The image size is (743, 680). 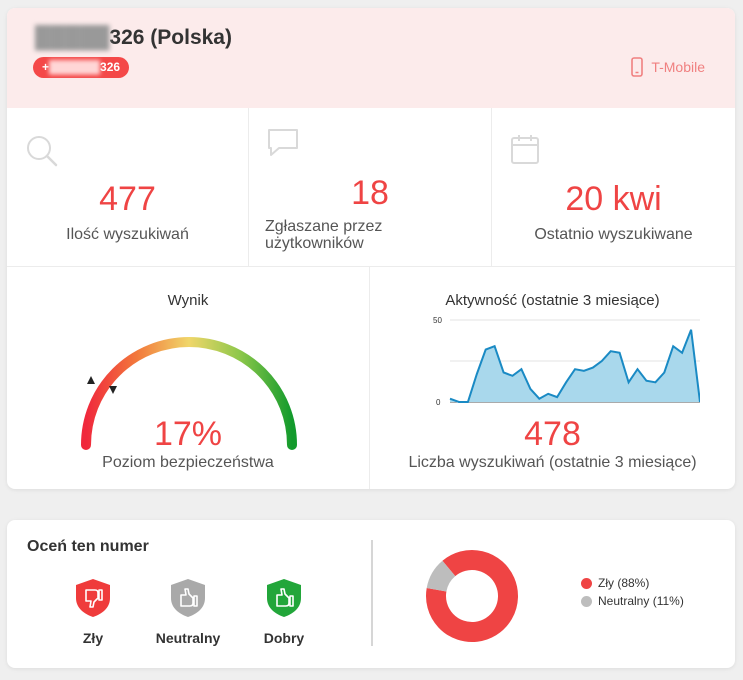 What do you see at coordinates (552, 300) in the screenshot?
I see `activity-title: Aktywność (ostatnie 3 miesiące)` at bounding box center [552, 300].